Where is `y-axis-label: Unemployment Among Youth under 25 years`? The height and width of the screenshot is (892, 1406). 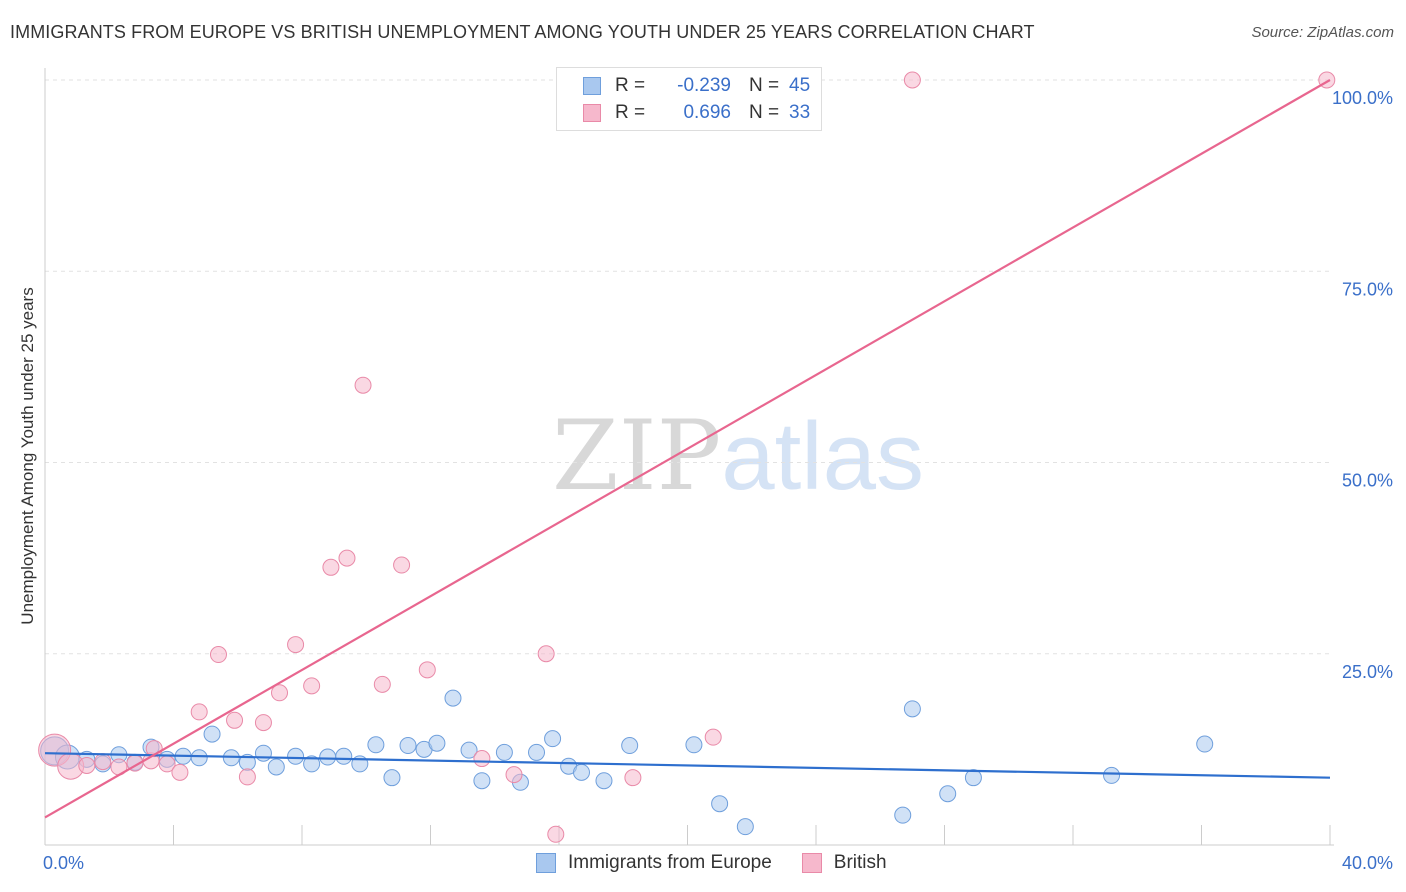
y-axis-label: Unemployment Among Youth under 25 years is located at coordinates (27, 456).